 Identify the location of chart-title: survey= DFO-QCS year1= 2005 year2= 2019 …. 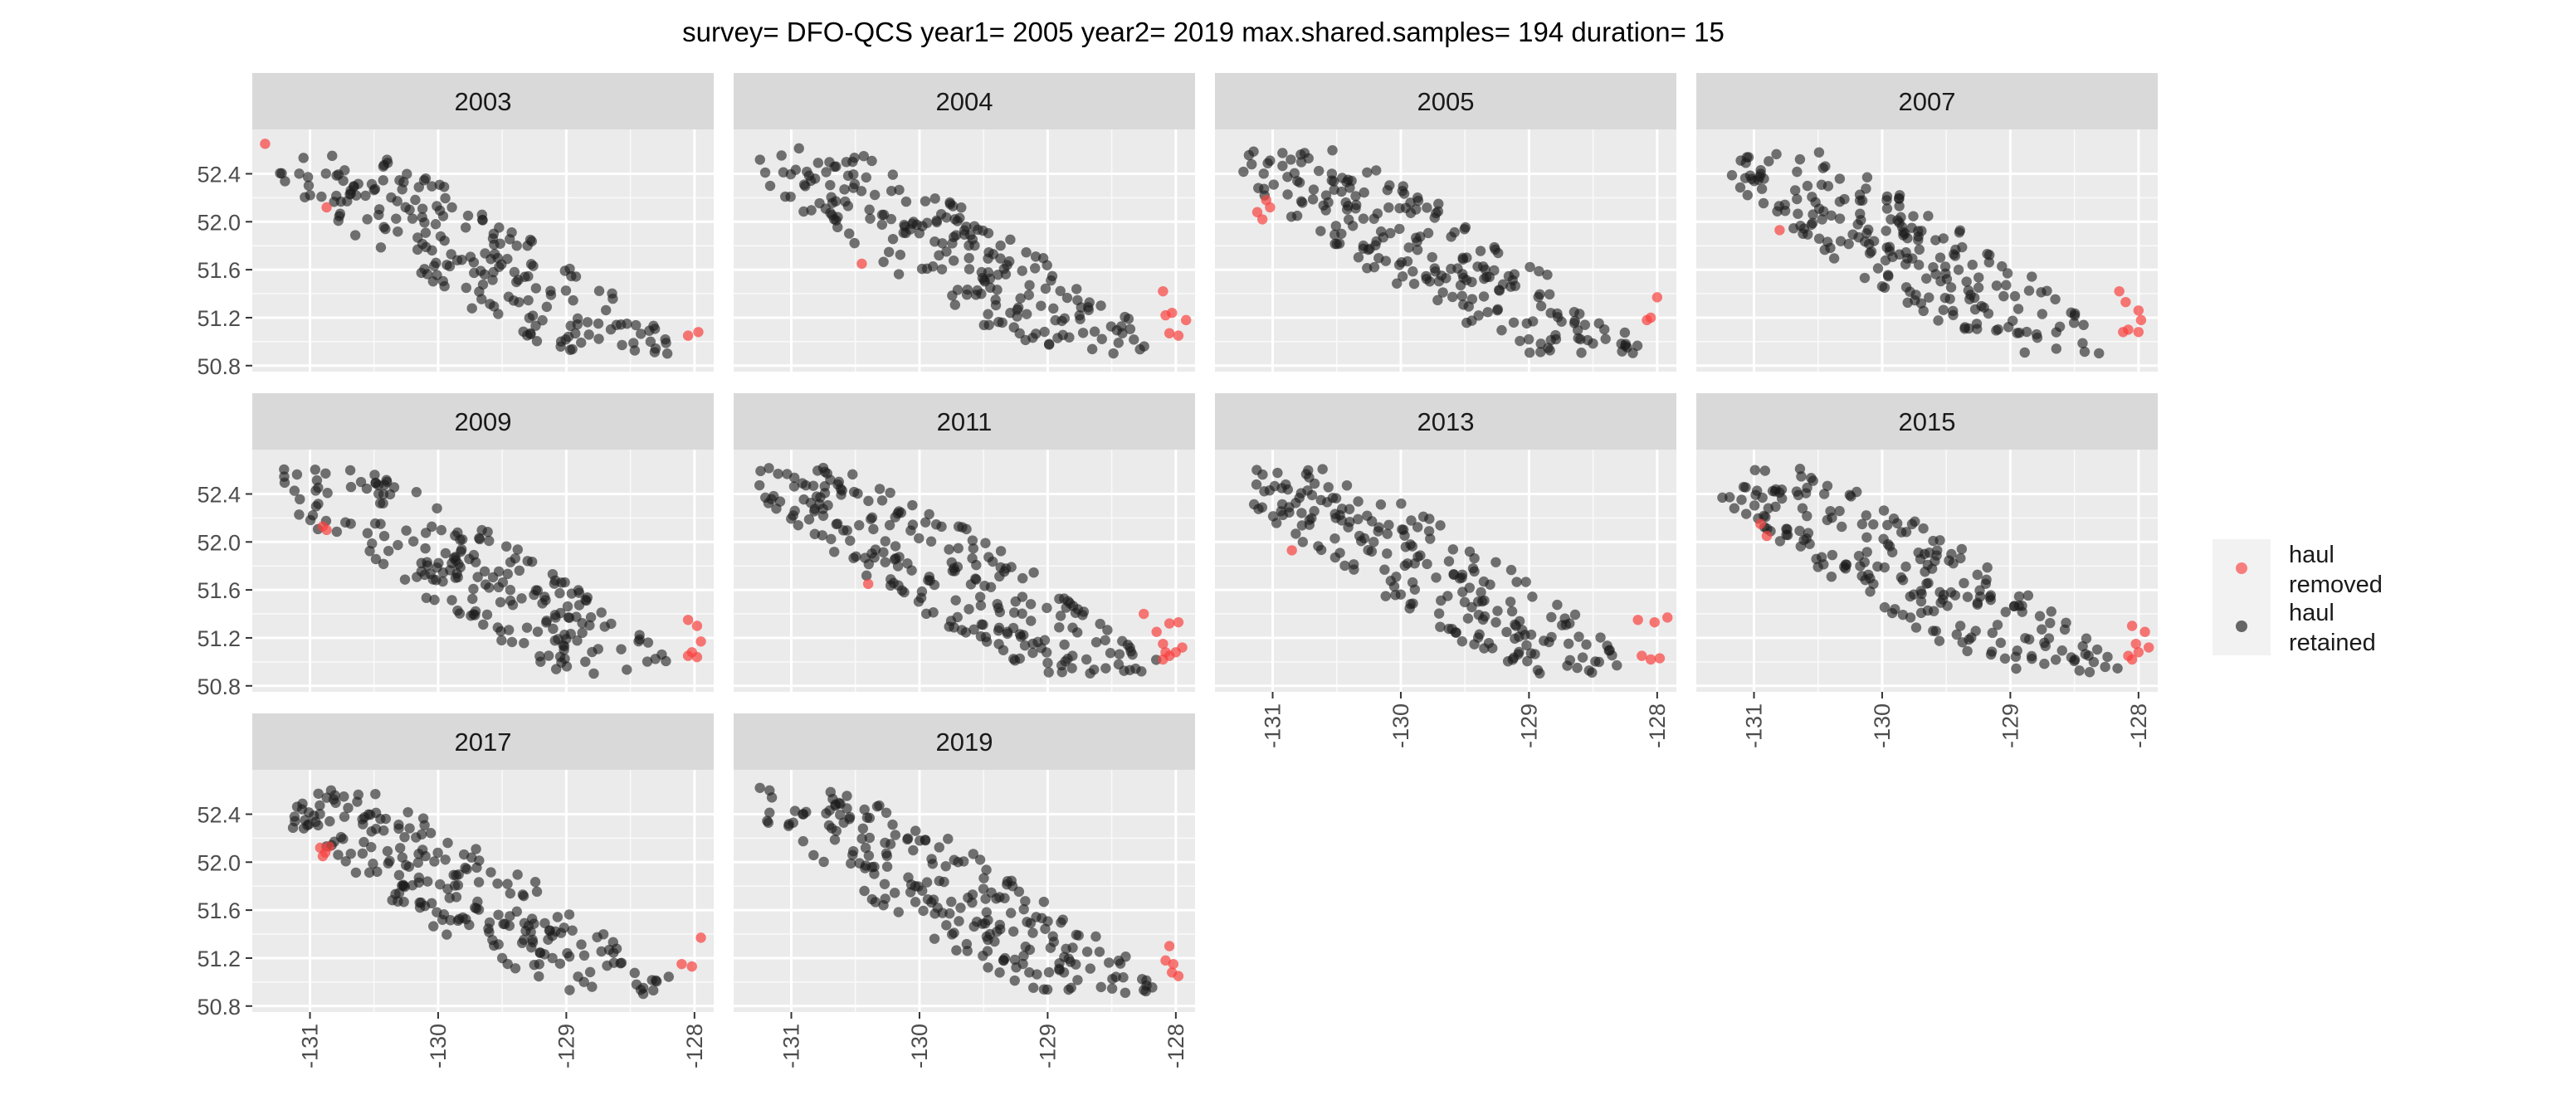
(1204, 32).